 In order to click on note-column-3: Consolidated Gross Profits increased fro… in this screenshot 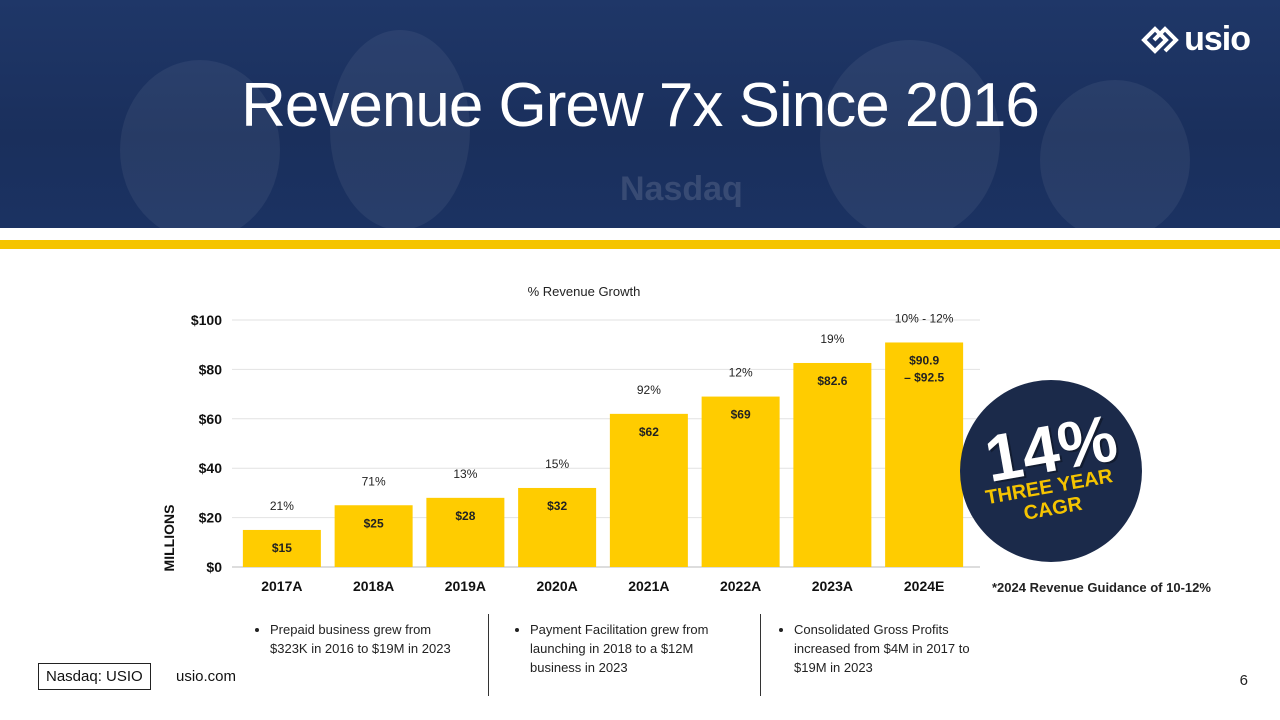, I will do `click(879, 648)`.